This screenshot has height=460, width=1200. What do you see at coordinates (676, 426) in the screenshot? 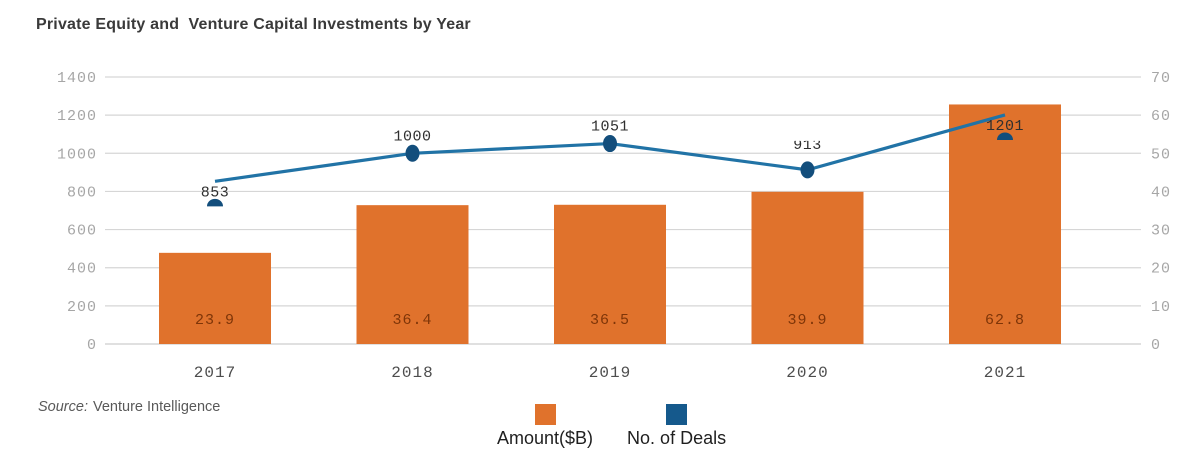
I see `legend-item-deals: No. of Deals` at bounding box center [676, 426].